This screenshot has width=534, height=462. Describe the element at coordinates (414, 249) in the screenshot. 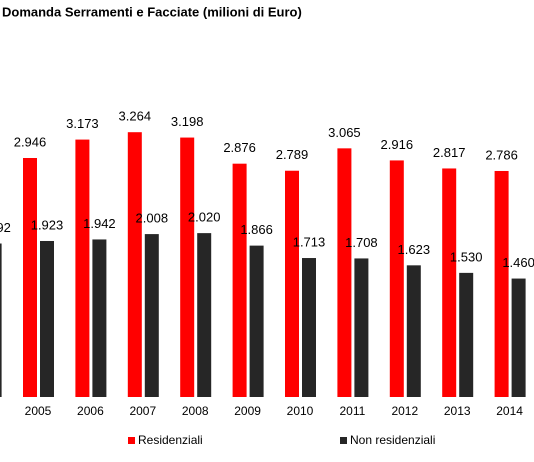

I see `value-label: 1.623` at that location.